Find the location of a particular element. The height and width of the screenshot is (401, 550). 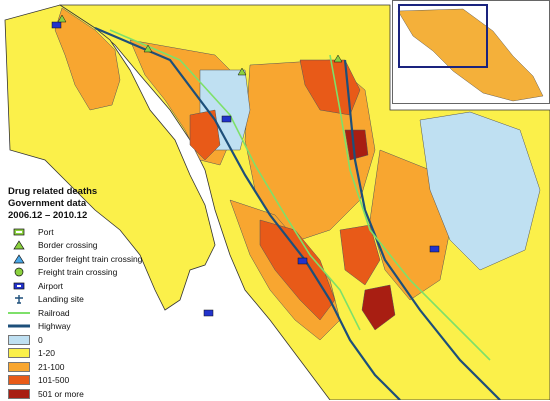

legend-label: Highway is located at coordinates (54, 326).